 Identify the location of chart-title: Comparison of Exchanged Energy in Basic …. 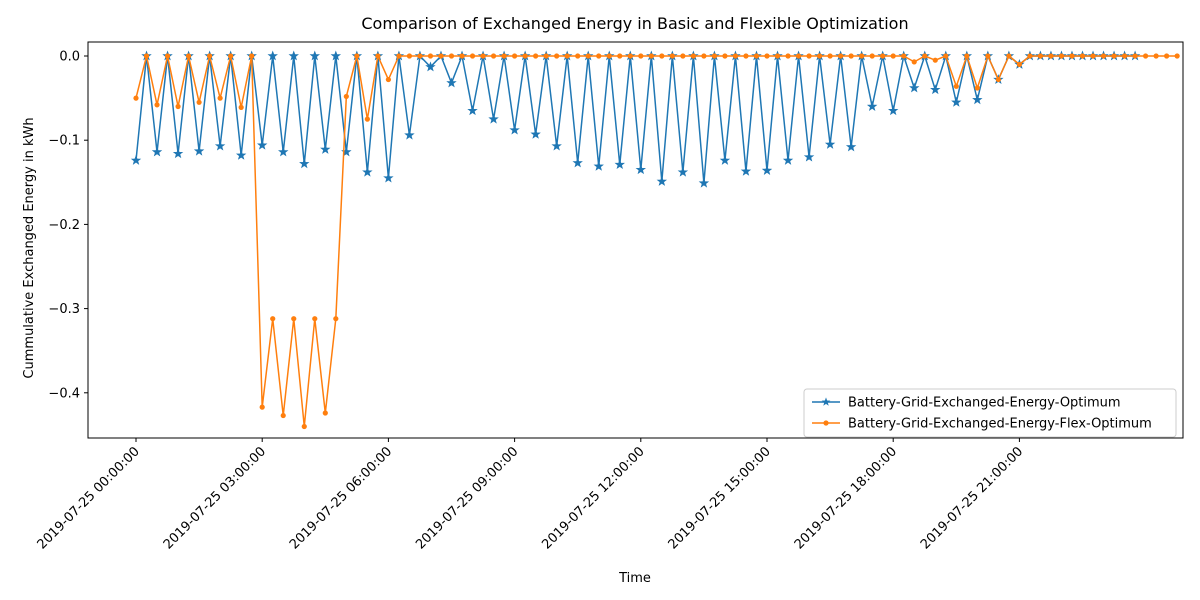
(634, 23).